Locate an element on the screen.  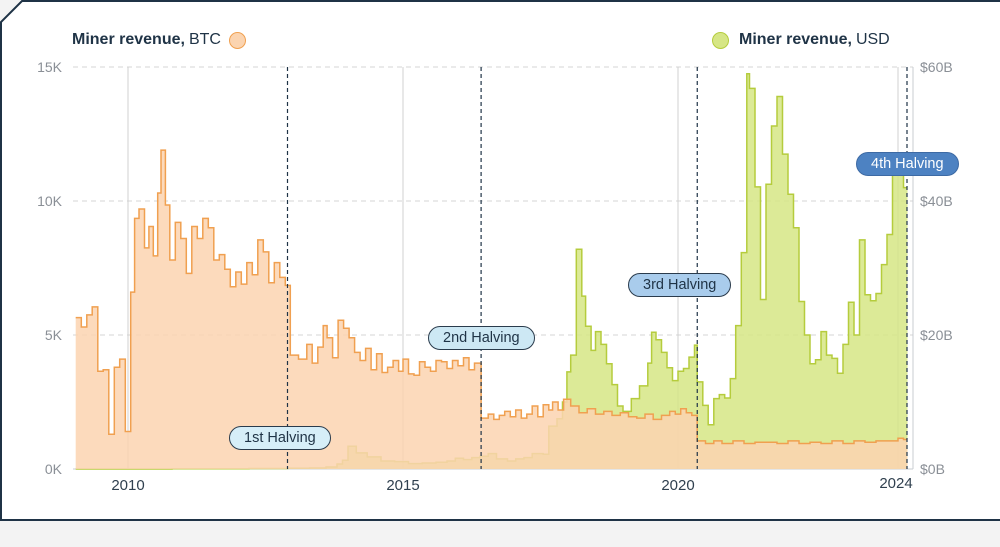
y-right-tick: $0B is located at coordinates (932, 469).